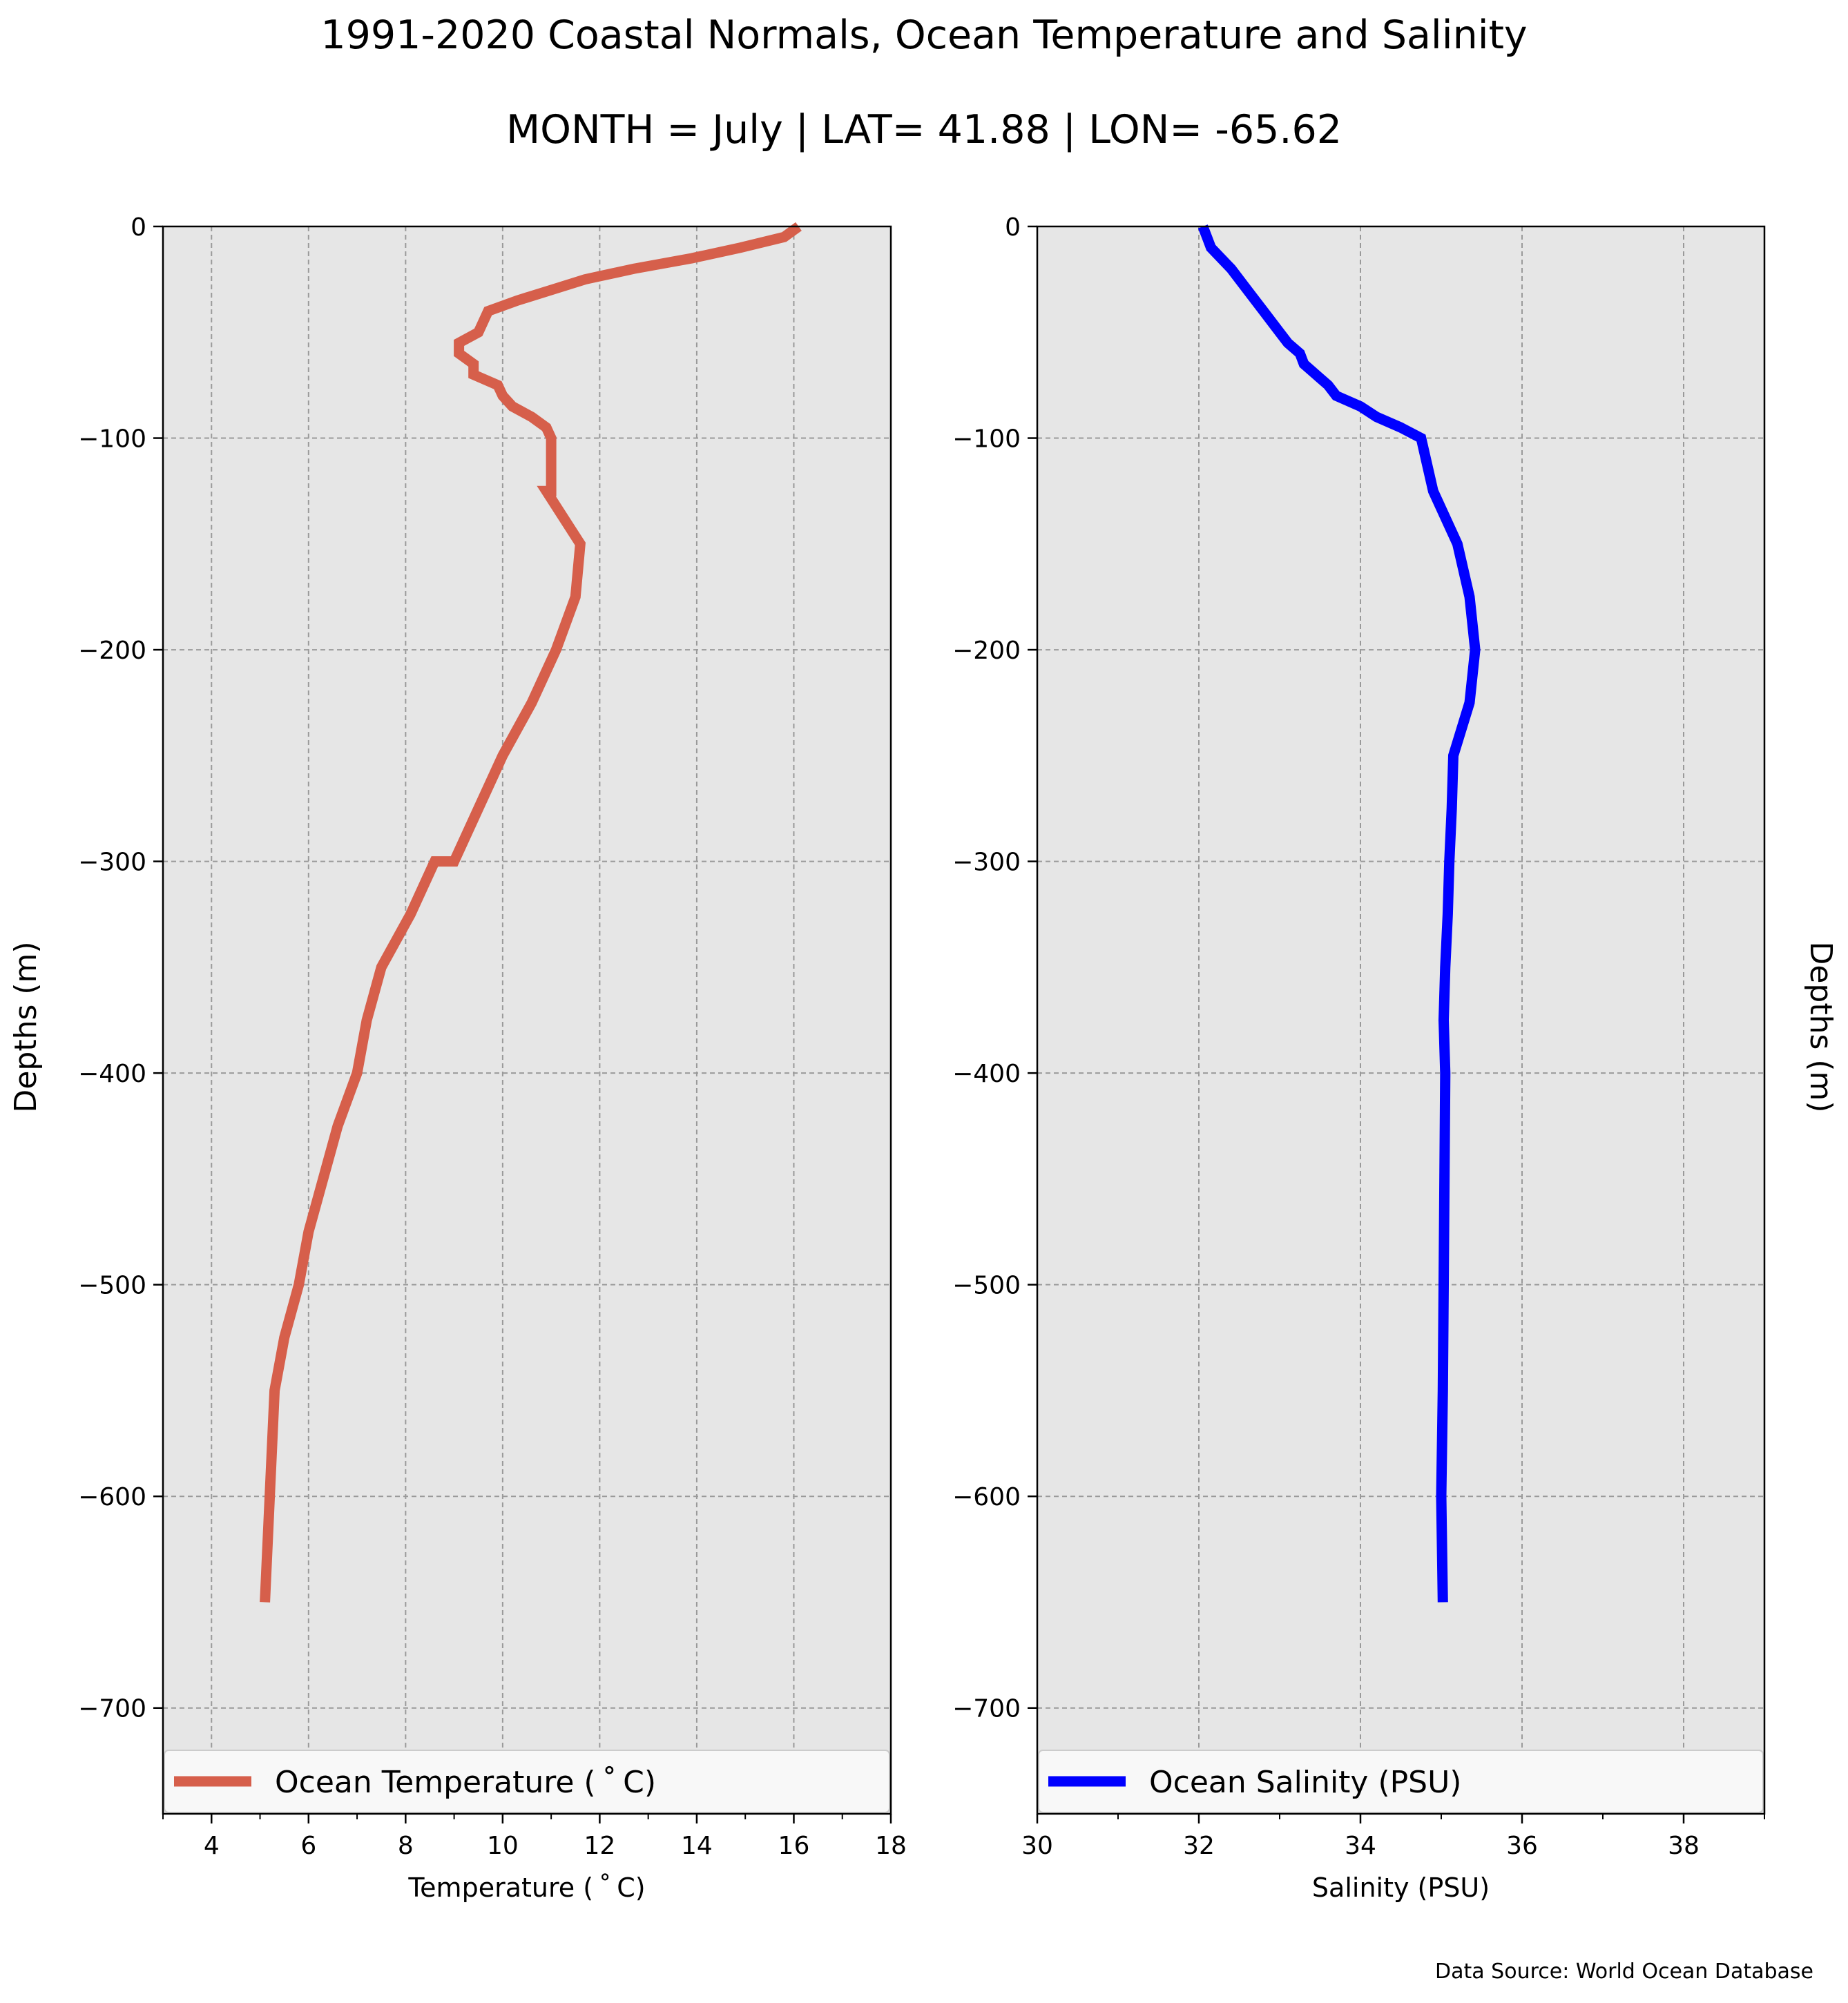 Image resolution: width=1848 pixels, height=2003 pixels. I want to click on x-tick-label: 38, so click(1684, 1846).